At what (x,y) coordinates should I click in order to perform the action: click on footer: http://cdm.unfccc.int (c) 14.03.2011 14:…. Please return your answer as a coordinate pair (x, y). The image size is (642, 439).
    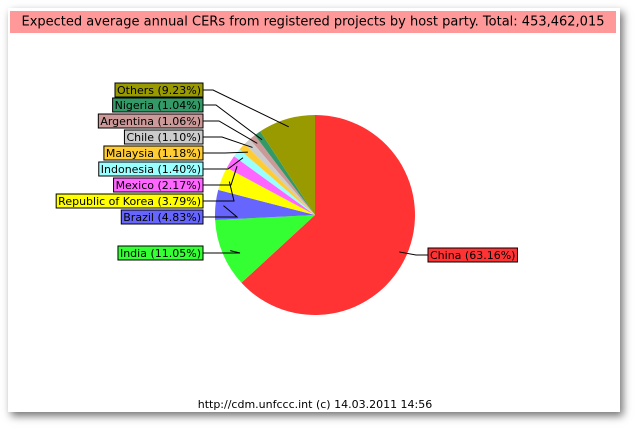
    Looking at the image, I should click on (315, 404).